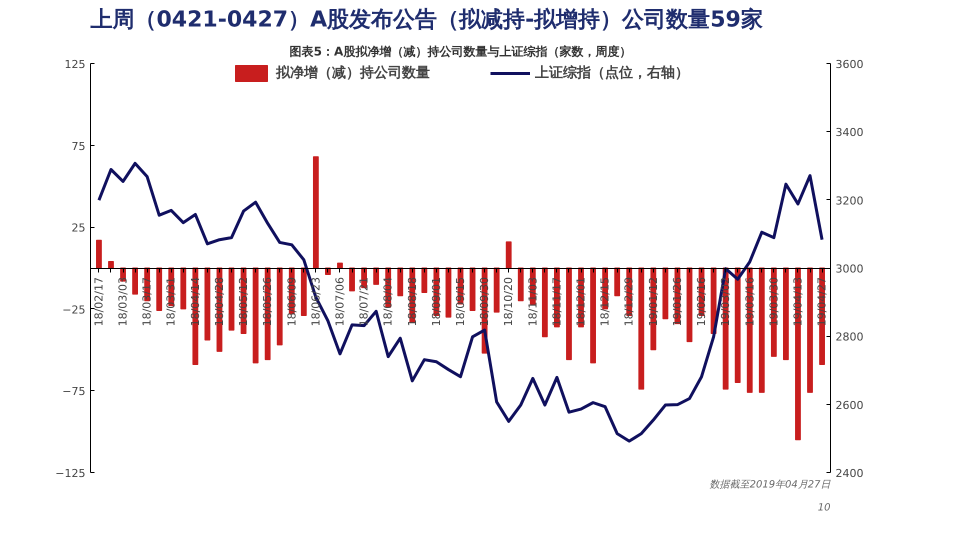  I want to click on x-tick-label: 19/01/26, so click(677, 301).